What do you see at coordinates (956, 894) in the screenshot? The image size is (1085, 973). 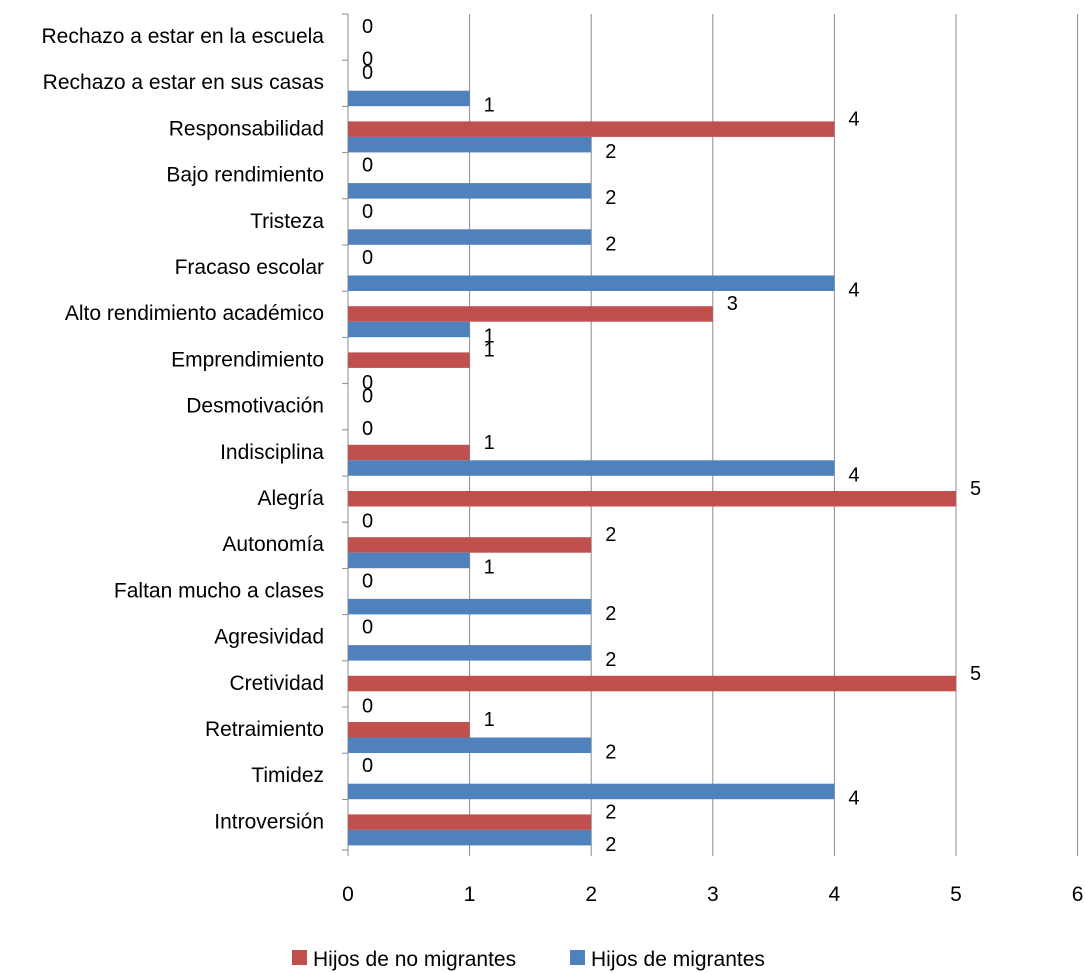 I see `x-tick-label: 5` at bounding box center [956, 894].